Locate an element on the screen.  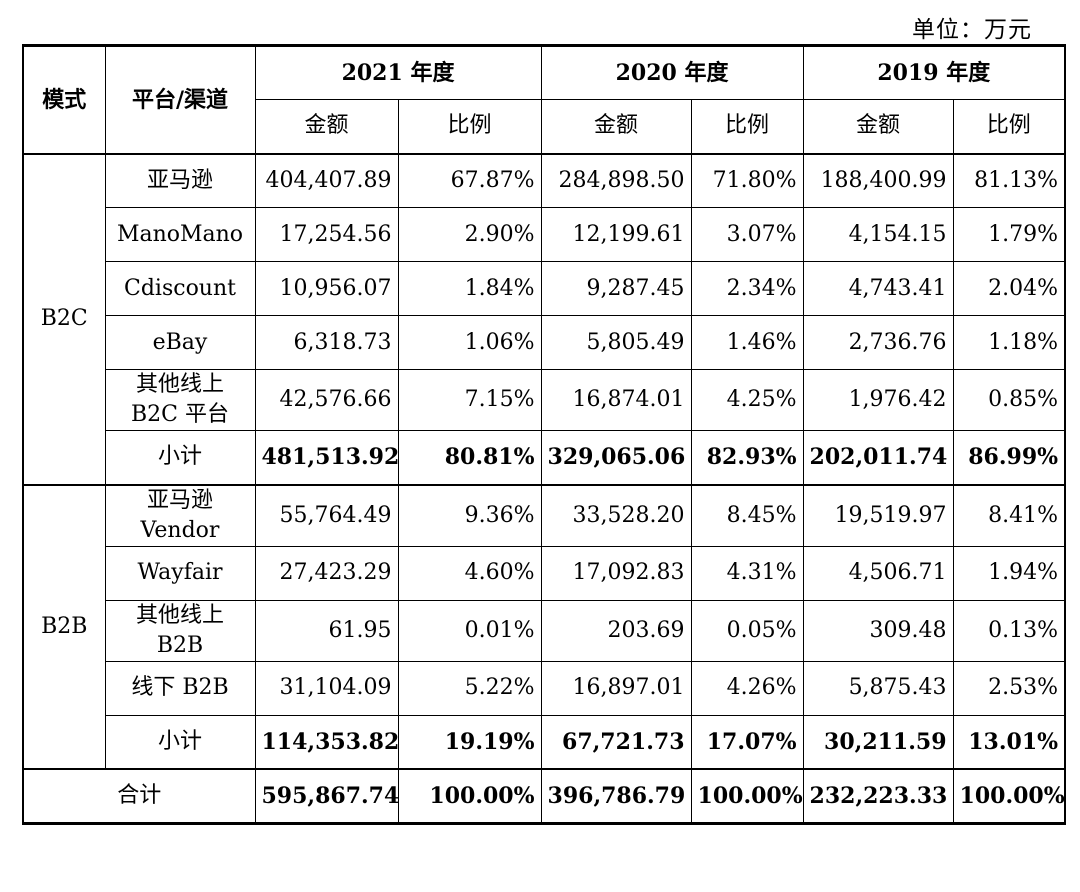
amount-2020-cell: 17,092.83 is located at coordinates (616, 573).